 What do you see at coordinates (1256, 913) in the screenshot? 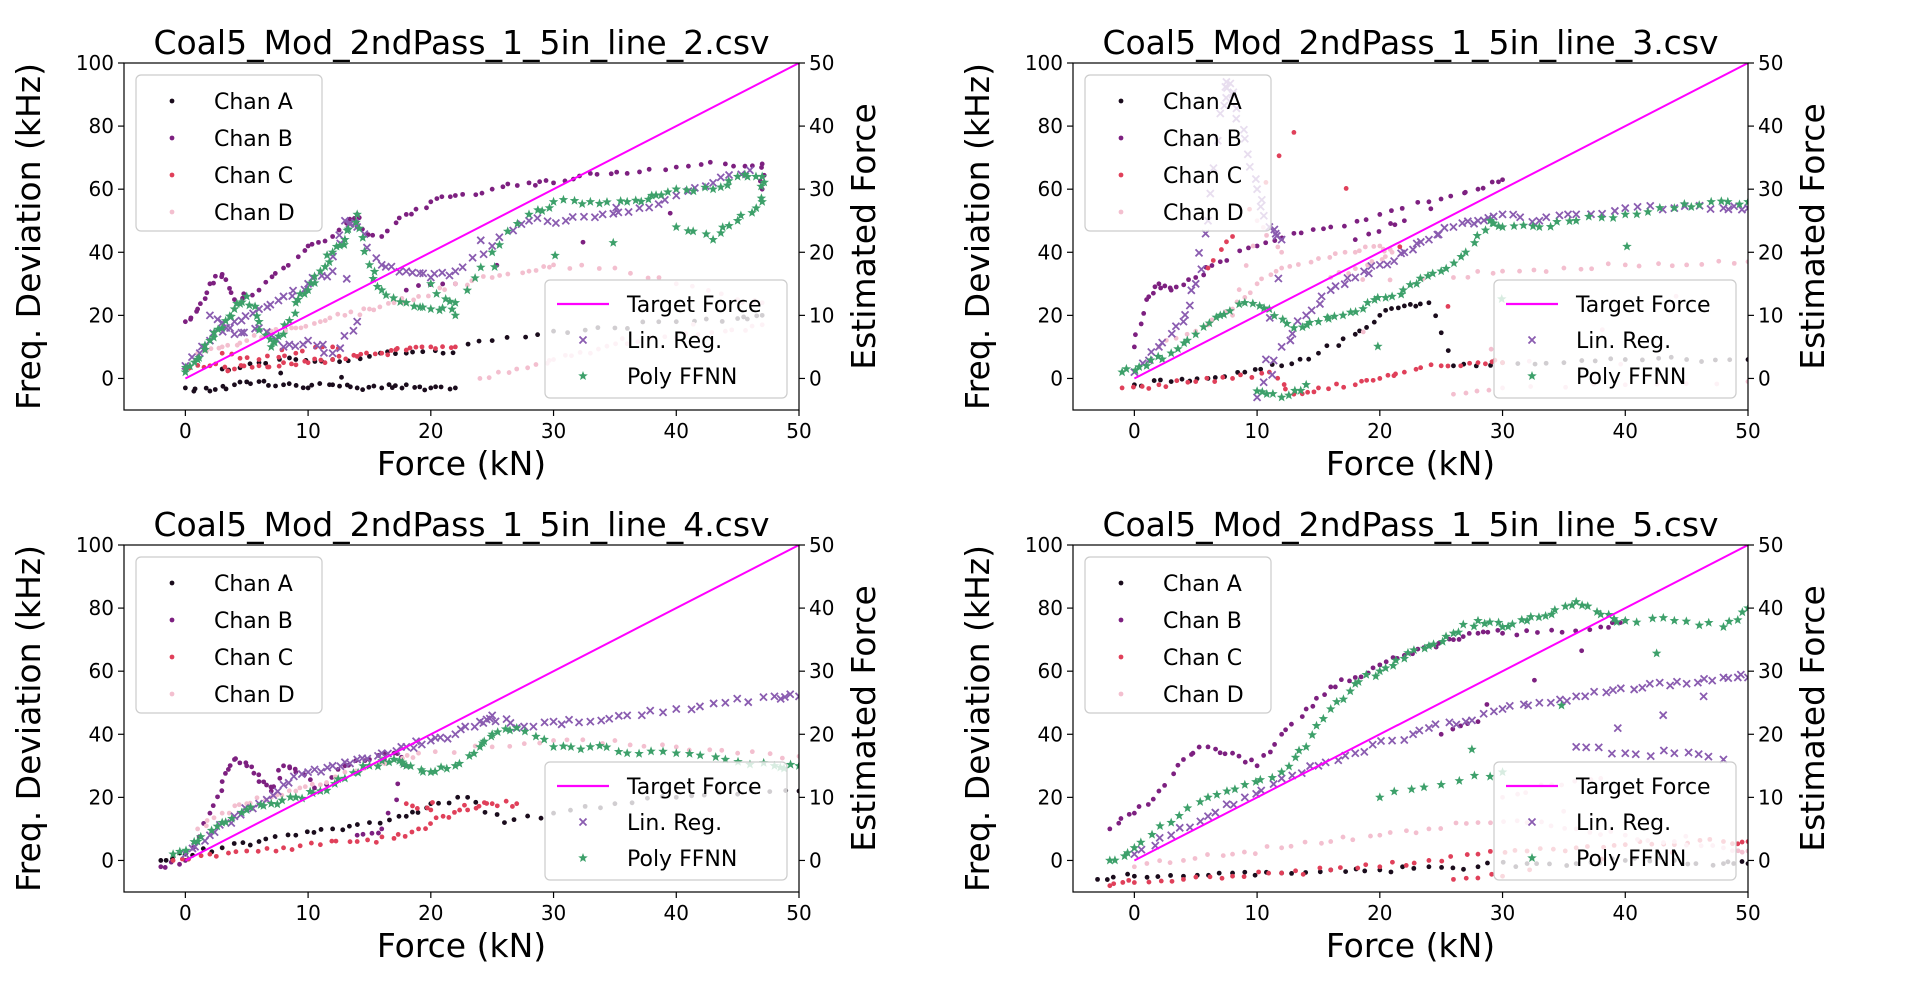
I see `x-tick-label: 10` at bounding box center [1256, 913].